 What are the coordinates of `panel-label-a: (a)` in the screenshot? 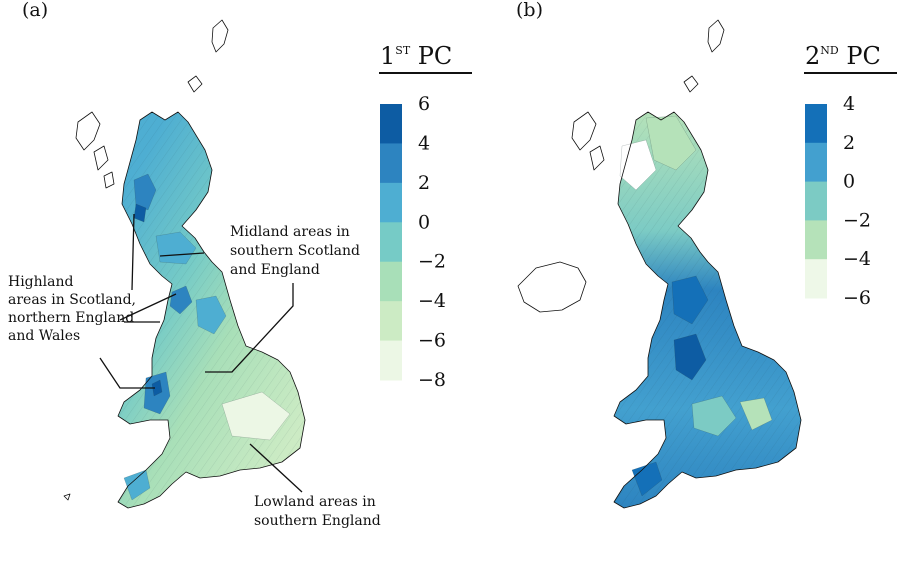 It's located at (35, 10).